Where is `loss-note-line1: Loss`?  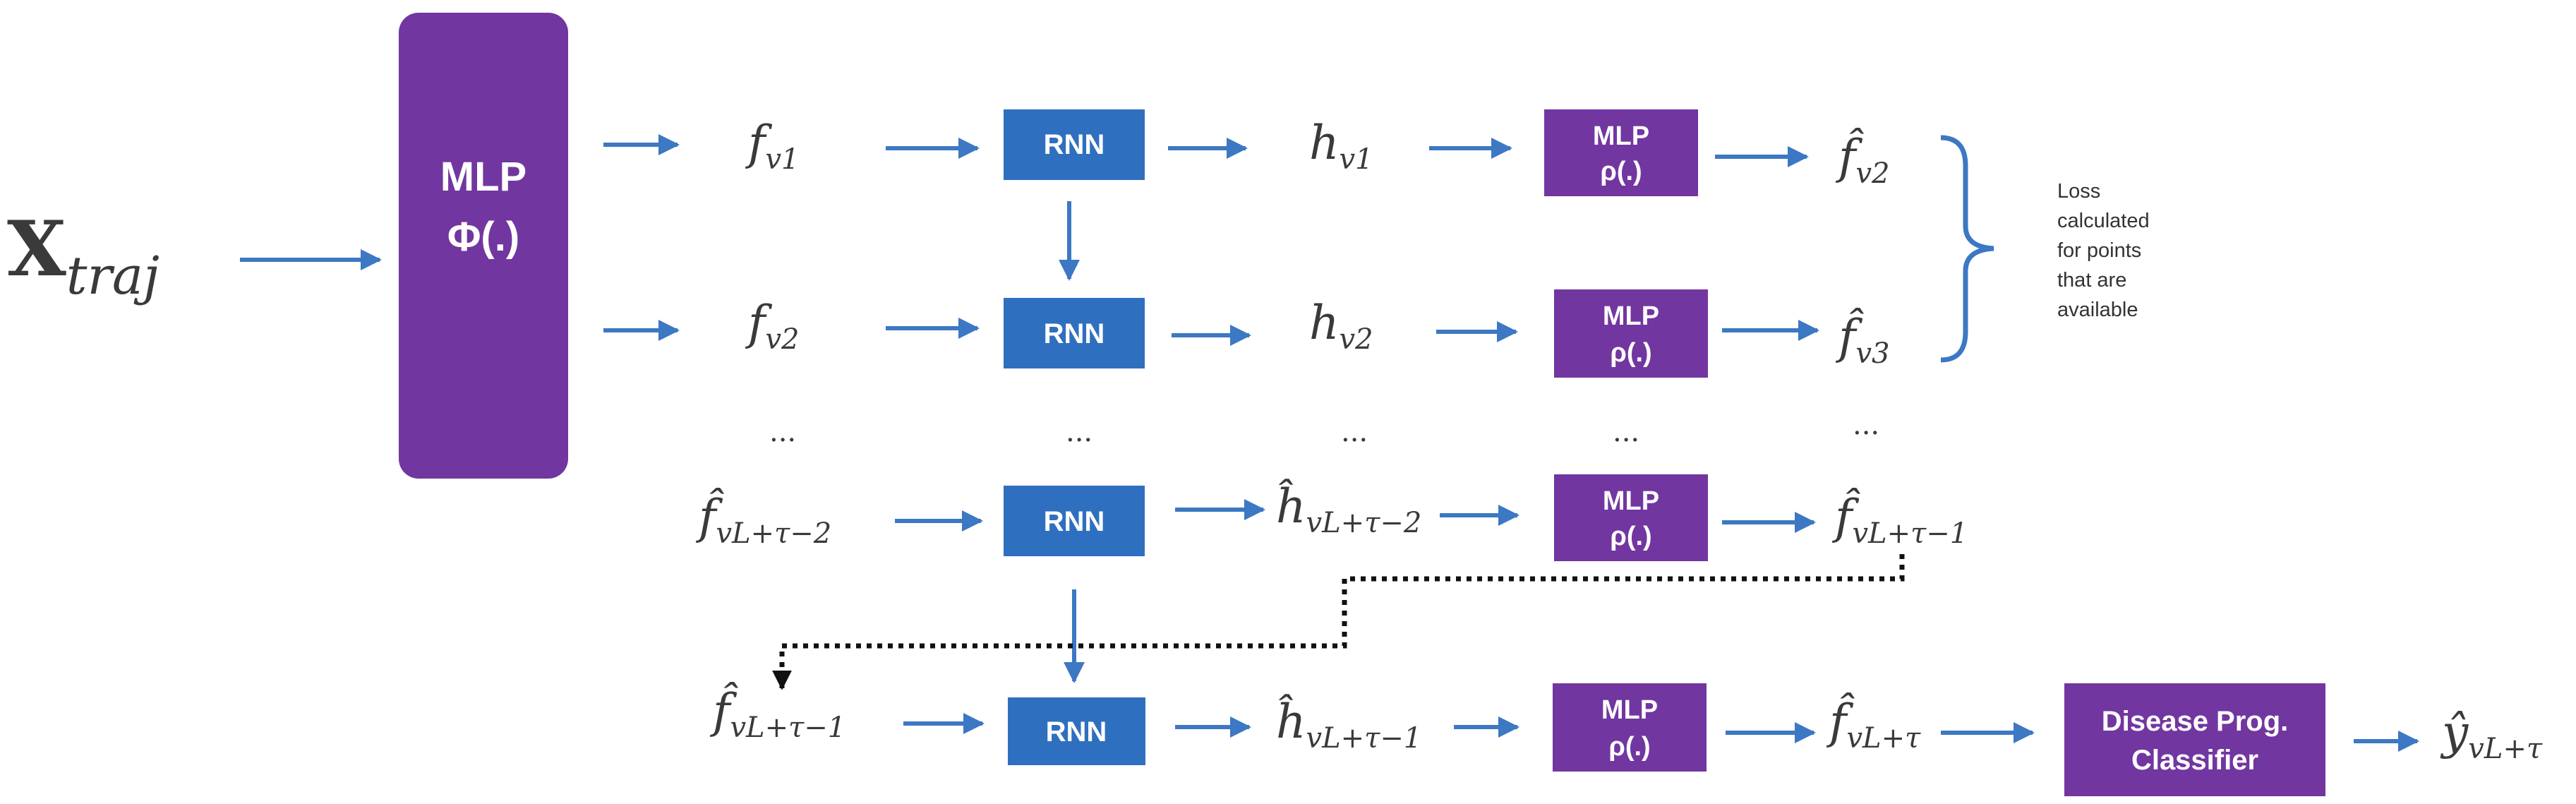 loss-note-line1: Loss is located at coordinates (2078, 192).